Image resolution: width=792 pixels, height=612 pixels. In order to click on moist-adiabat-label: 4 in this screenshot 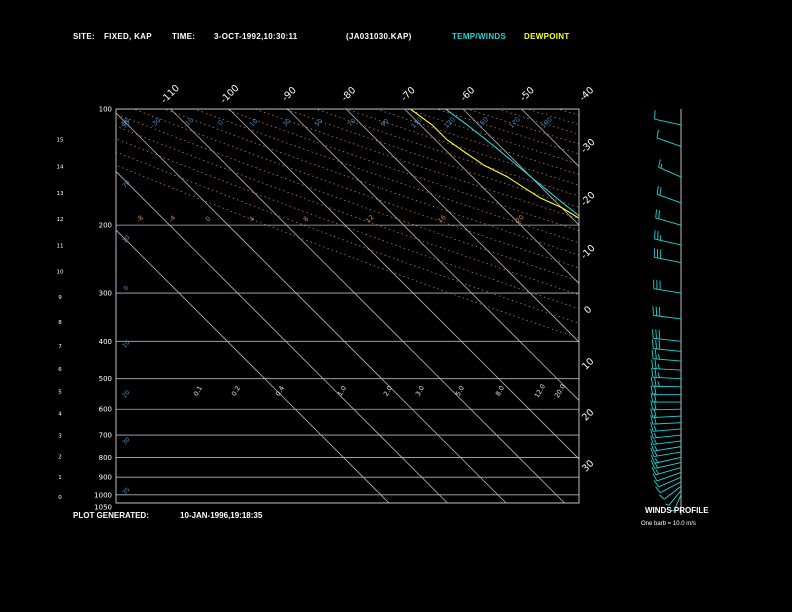, I will do `click(252, 219)`.